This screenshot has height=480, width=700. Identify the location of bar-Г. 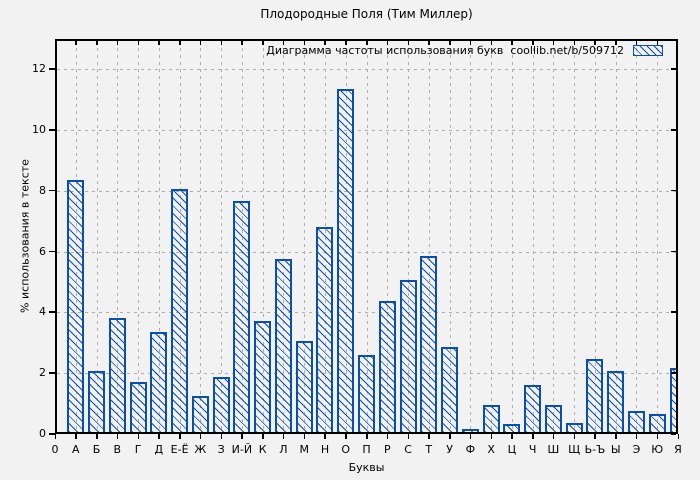
(138, 406).